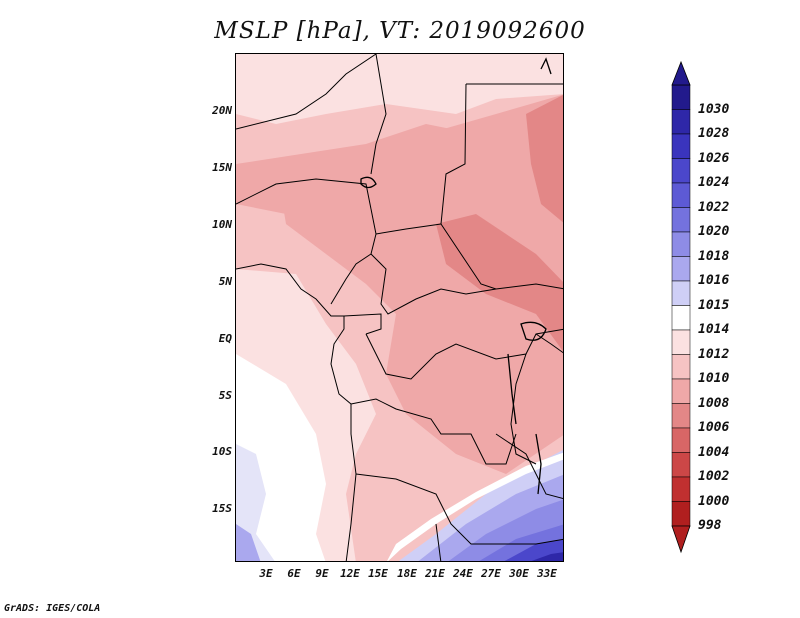 The height and width of the screenshot is (618, 800). What do you see at coordinates (714, 378) in the screenshot?
I see `colorbar-label: 1010` at bounding box center [714, 378].